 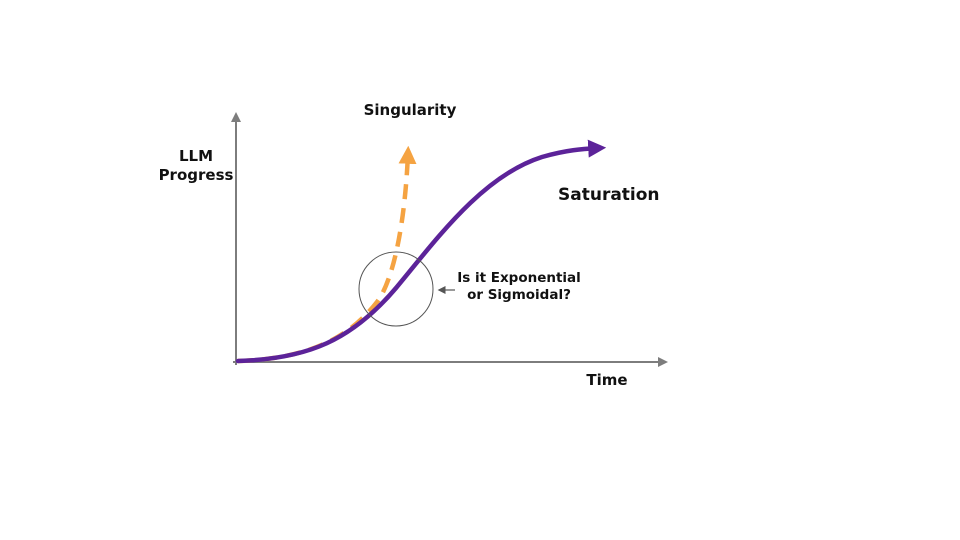 What do you see at coordinates (410, 110) in the screenshot?
I see `singularity-label: Singularity` at bounding box center [410, 110].